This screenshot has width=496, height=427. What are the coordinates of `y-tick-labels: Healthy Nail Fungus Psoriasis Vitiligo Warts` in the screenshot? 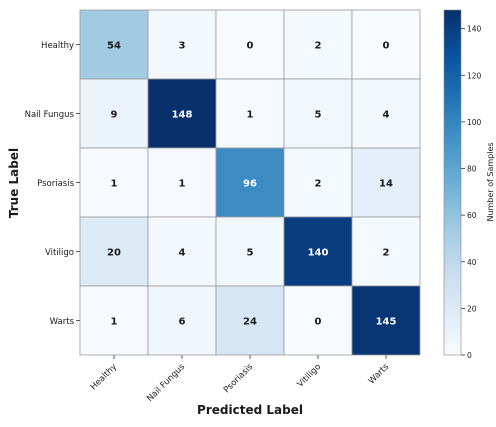 It's located at (52, 184).